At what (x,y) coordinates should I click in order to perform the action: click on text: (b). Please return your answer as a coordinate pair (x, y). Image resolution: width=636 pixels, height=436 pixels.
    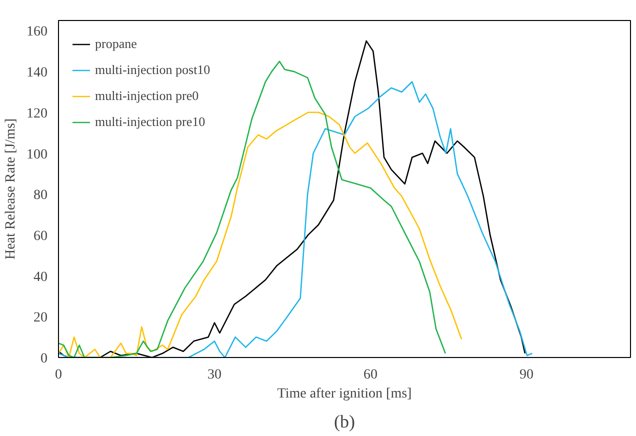
    Looking at the image, I should click on (345, 422).